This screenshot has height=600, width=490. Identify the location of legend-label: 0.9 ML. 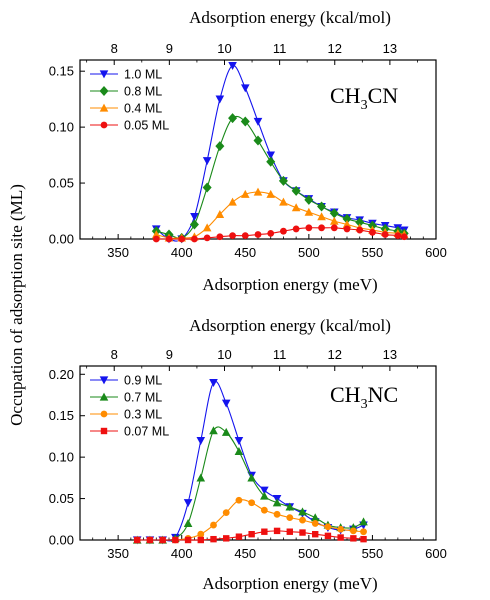
(143, 381).